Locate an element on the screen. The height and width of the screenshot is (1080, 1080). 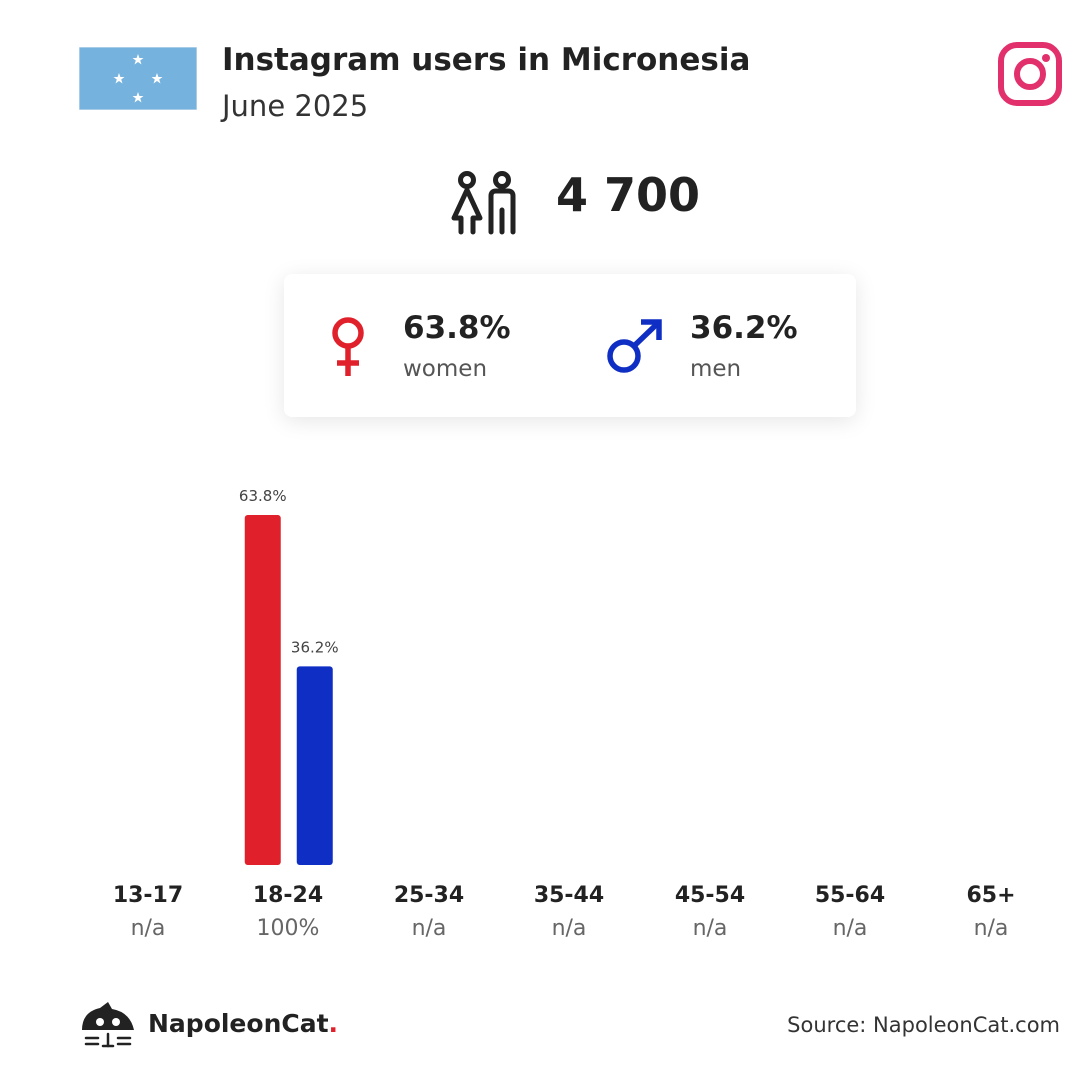
gender-split-card: 63.8% women 36.2% men is located at coordinates (570, 345).